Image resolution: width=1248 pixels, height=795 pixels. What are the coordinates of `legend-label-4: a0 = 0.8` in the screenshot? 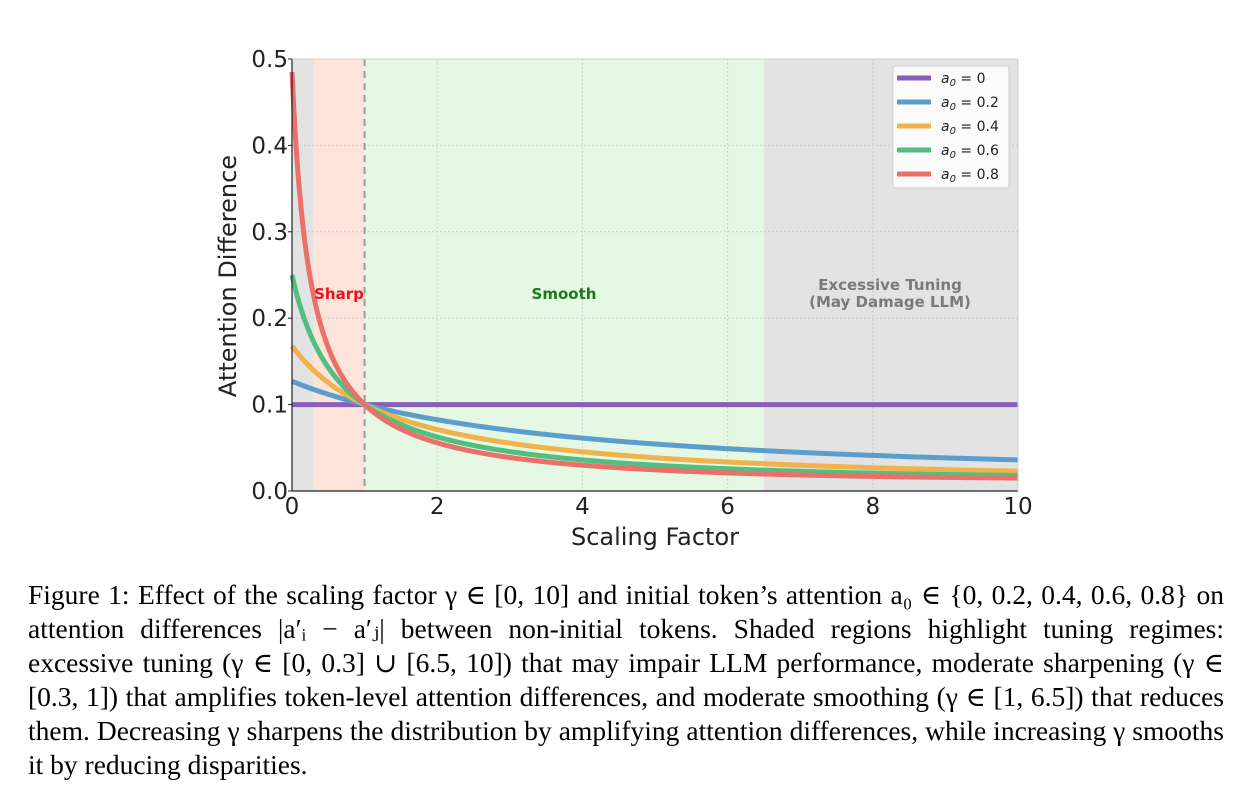 It's located at (970, 176).